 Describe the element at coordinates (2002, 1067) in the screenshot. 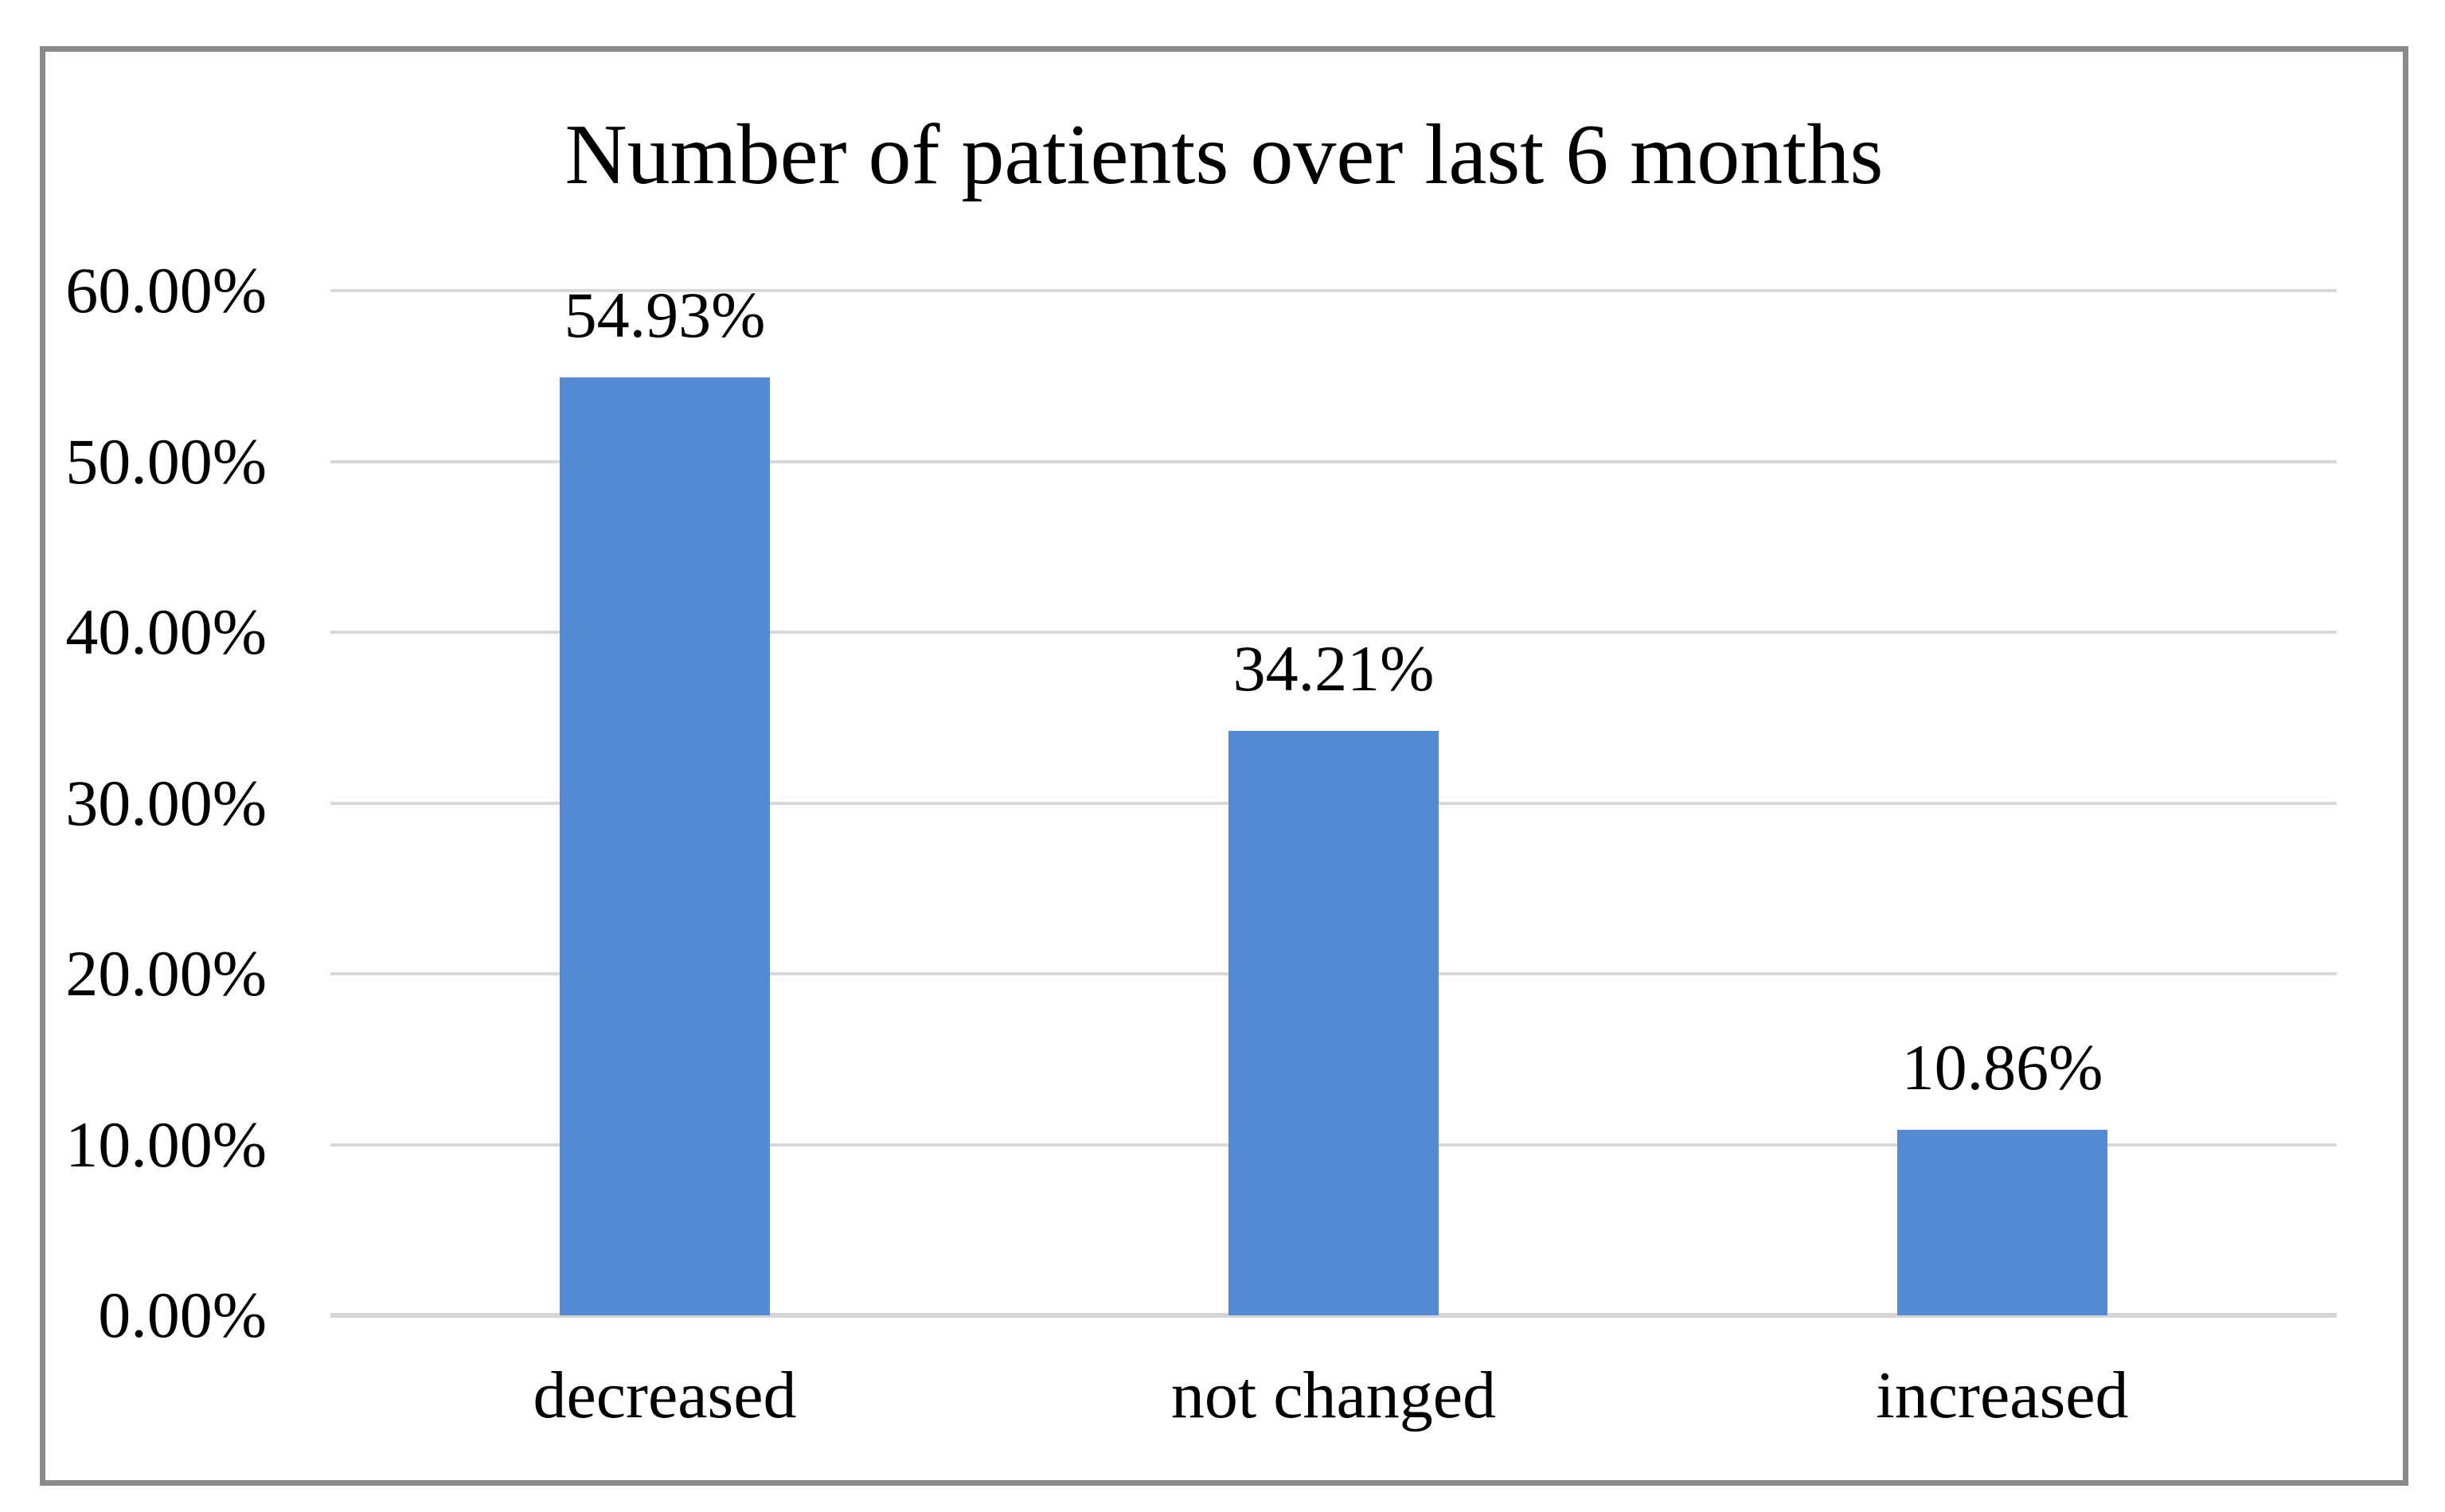

I see `bar-value-label: 10.86%` at that location.